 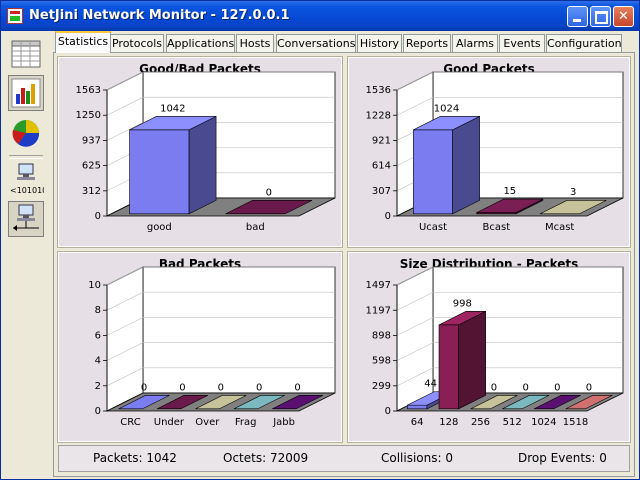 I want to click on status-drop-events-label: Drop Events:, so click(x=557, y=458).